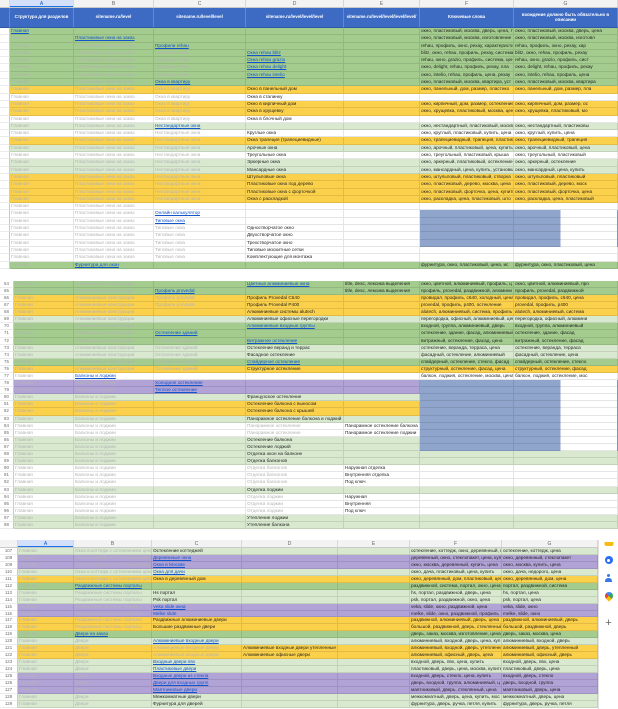  Describe the element at coordinates (295, 163) in the screenshot. I see `cell-D: Эркерные окна` at that location.